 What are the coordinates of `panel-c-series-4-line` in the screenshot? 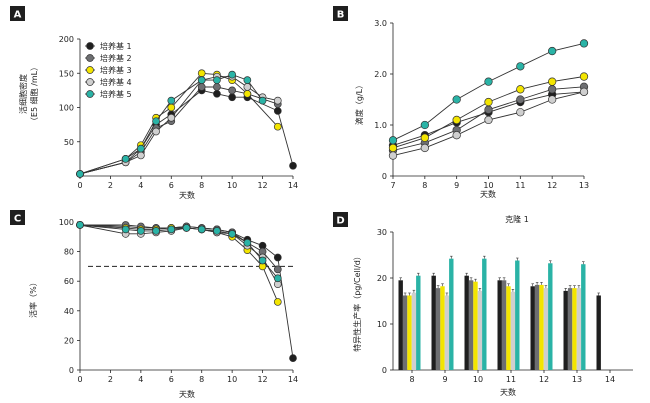 It's located at (179, 254).